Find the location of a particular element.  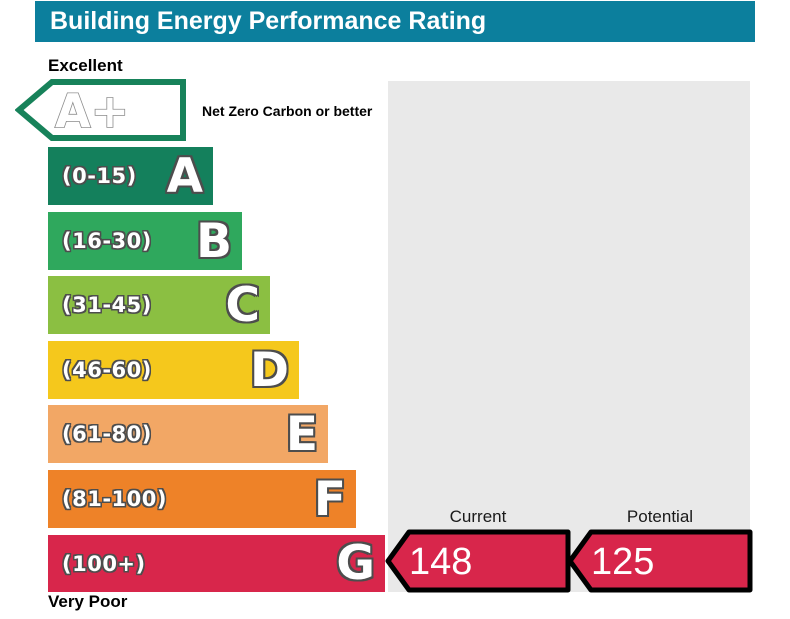

chart-title-bar: Building Energy Performance Rating is located at coordinates (395, 21).